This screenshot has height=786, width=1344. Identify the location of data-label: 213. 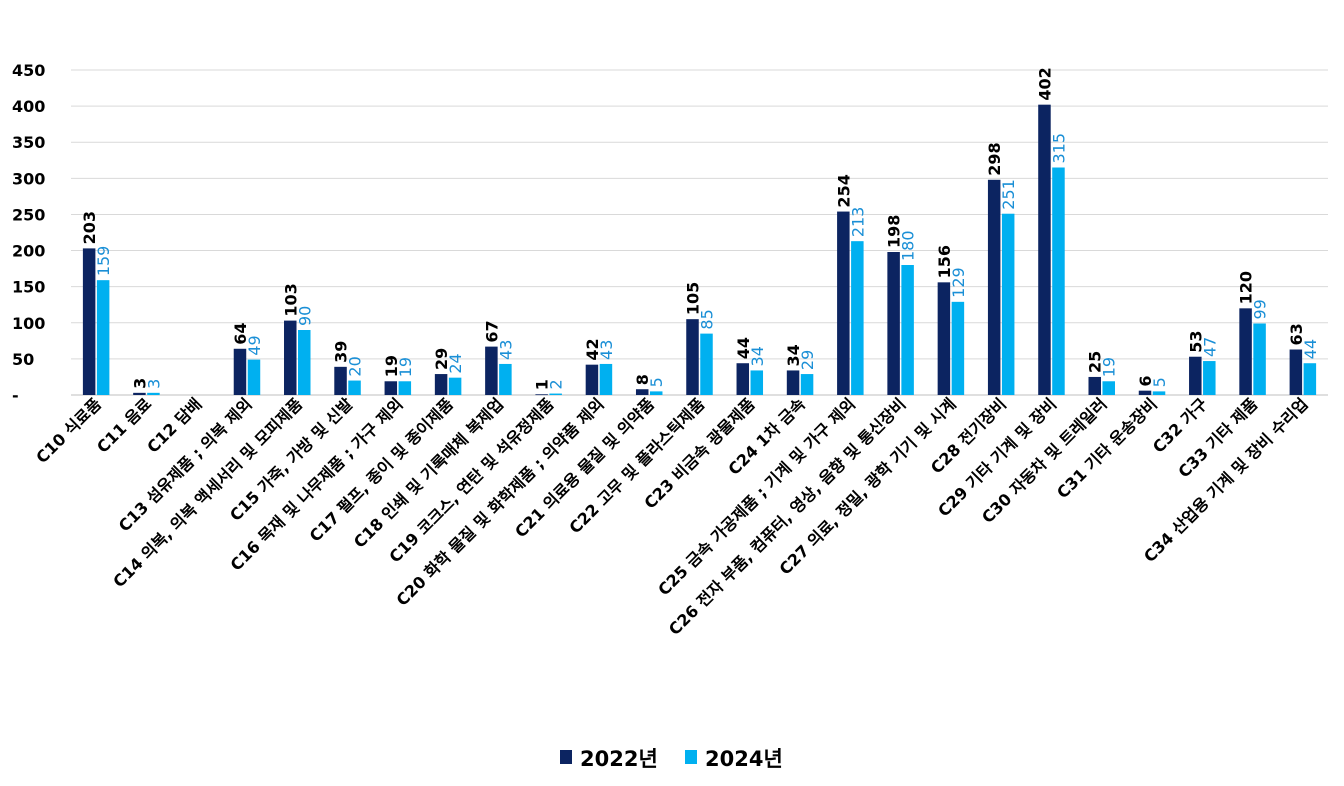
(857, 222).